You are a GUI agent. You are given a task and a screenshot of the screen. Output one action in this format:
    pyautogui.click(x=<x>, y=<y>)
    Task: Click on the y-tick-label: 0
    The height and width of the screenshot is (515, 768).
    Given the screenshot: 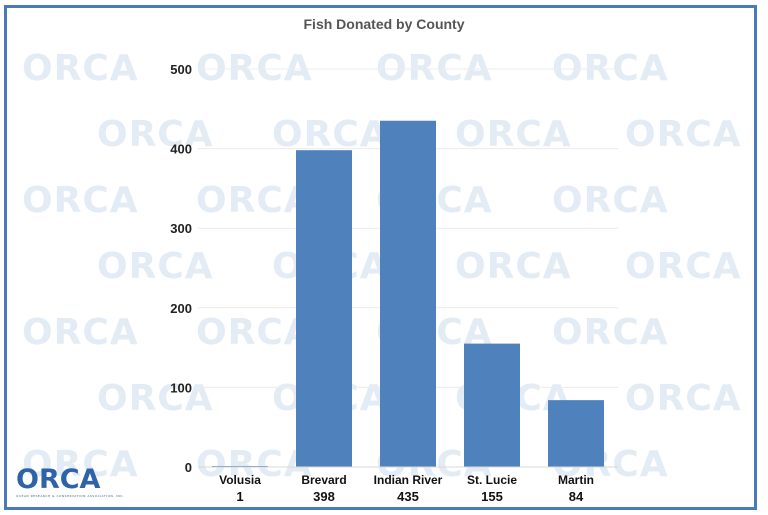 What is the action you would take?
    pyautogui.click(x=188, y=467)
    